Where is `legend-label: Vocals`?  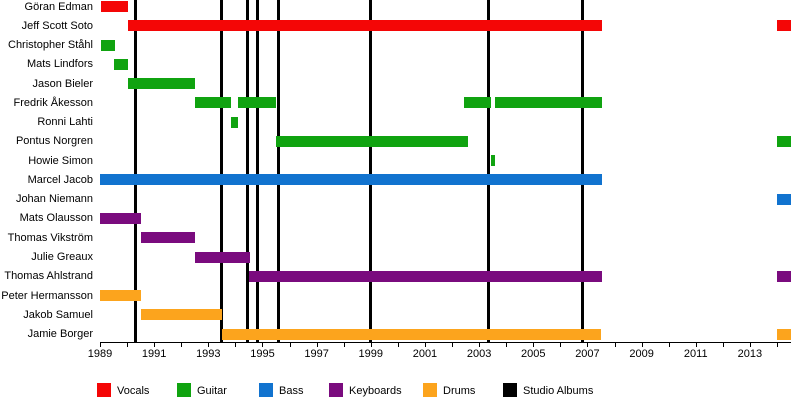
legend-label: Vocals is located at coordinates (133, 391).